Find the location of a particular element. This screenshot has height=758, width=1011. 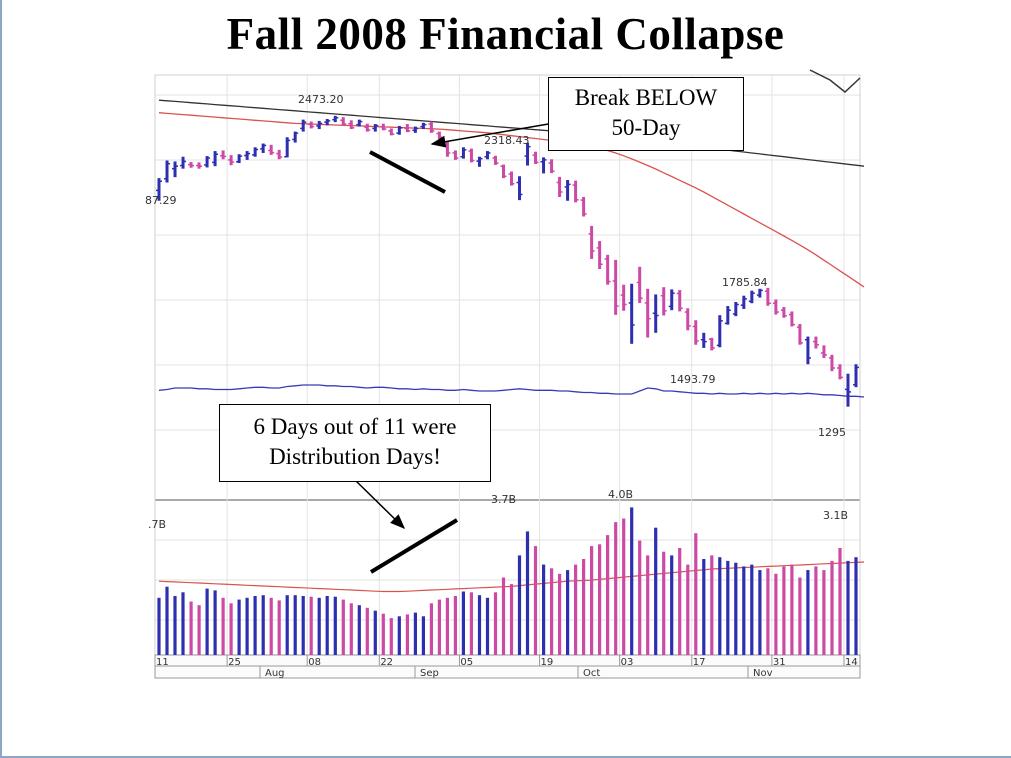

month-label: Sep is located at coordinates (429, 673).